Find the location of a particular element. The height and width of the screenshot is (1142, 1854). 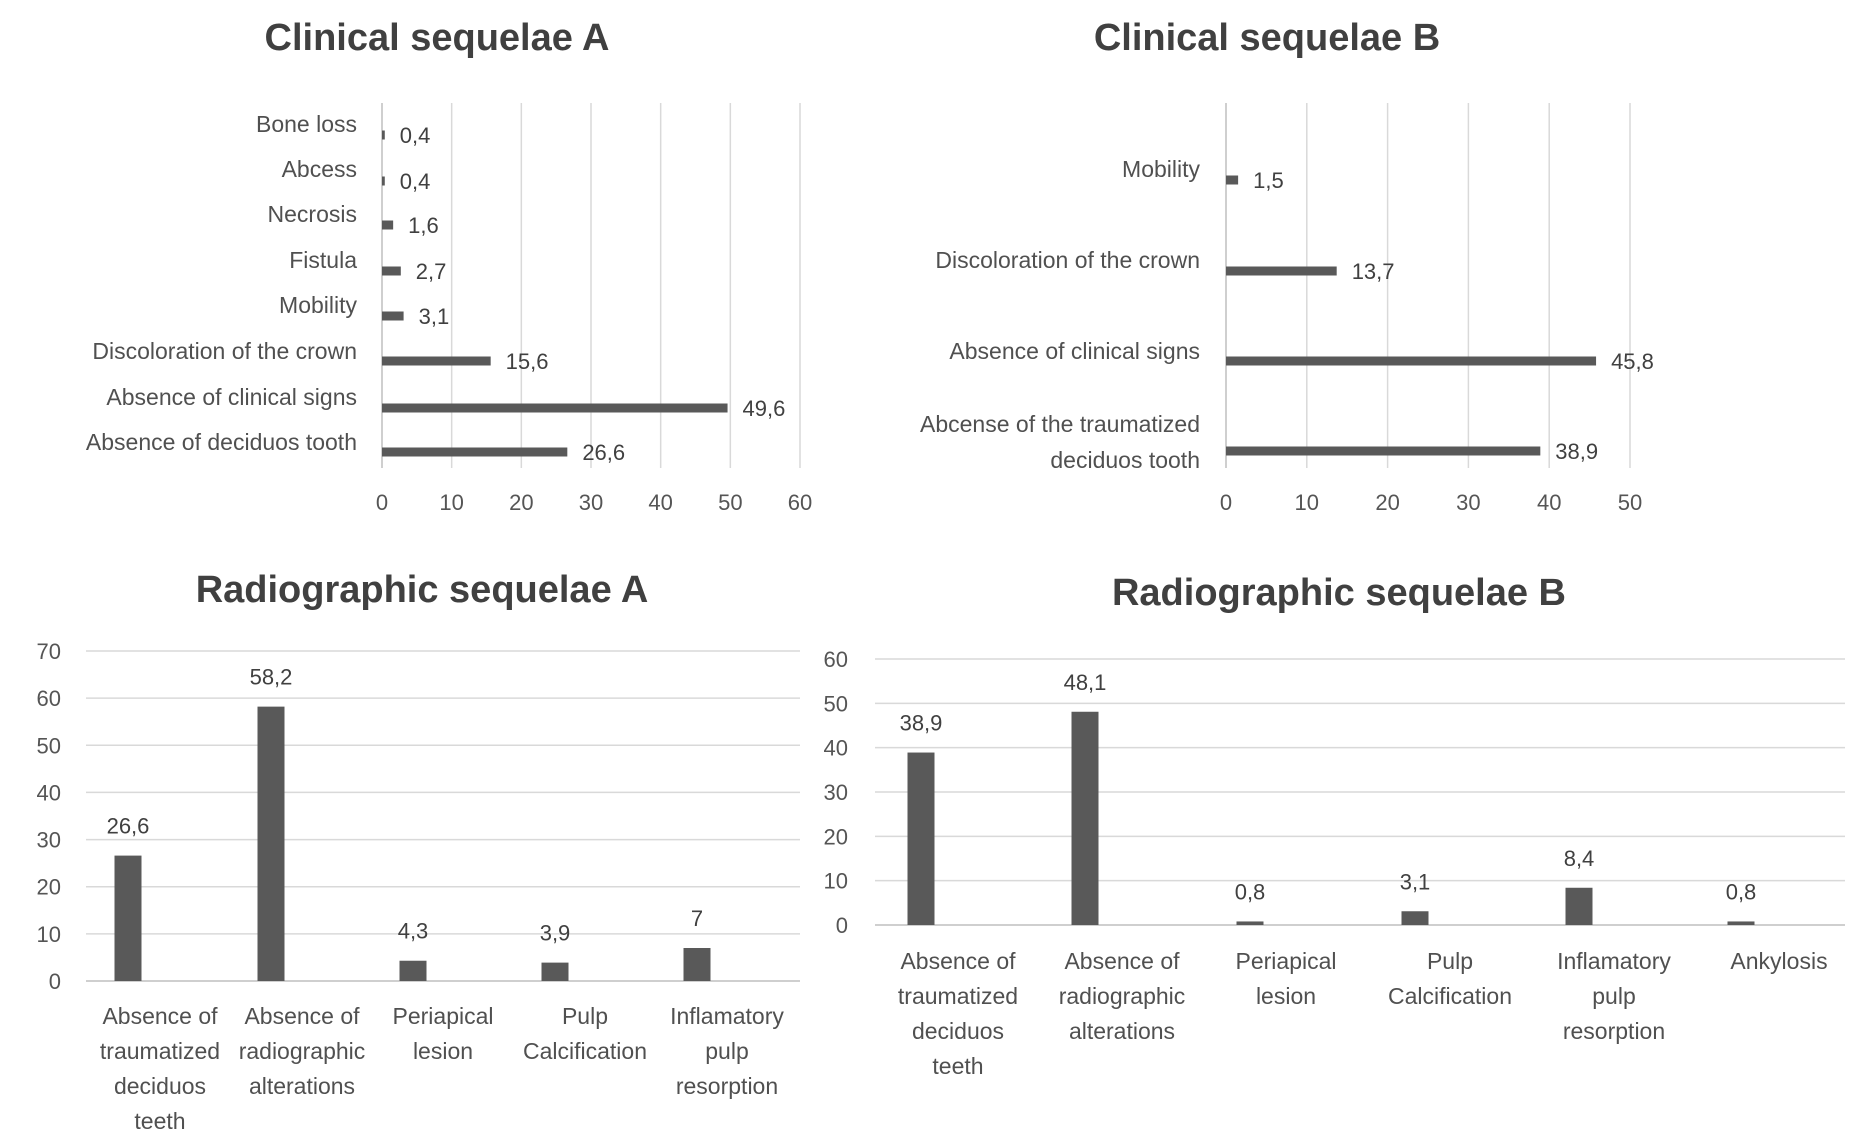

chart-title-clinical-b: Clinical sequelae B is located at coordinates (1267, 38).